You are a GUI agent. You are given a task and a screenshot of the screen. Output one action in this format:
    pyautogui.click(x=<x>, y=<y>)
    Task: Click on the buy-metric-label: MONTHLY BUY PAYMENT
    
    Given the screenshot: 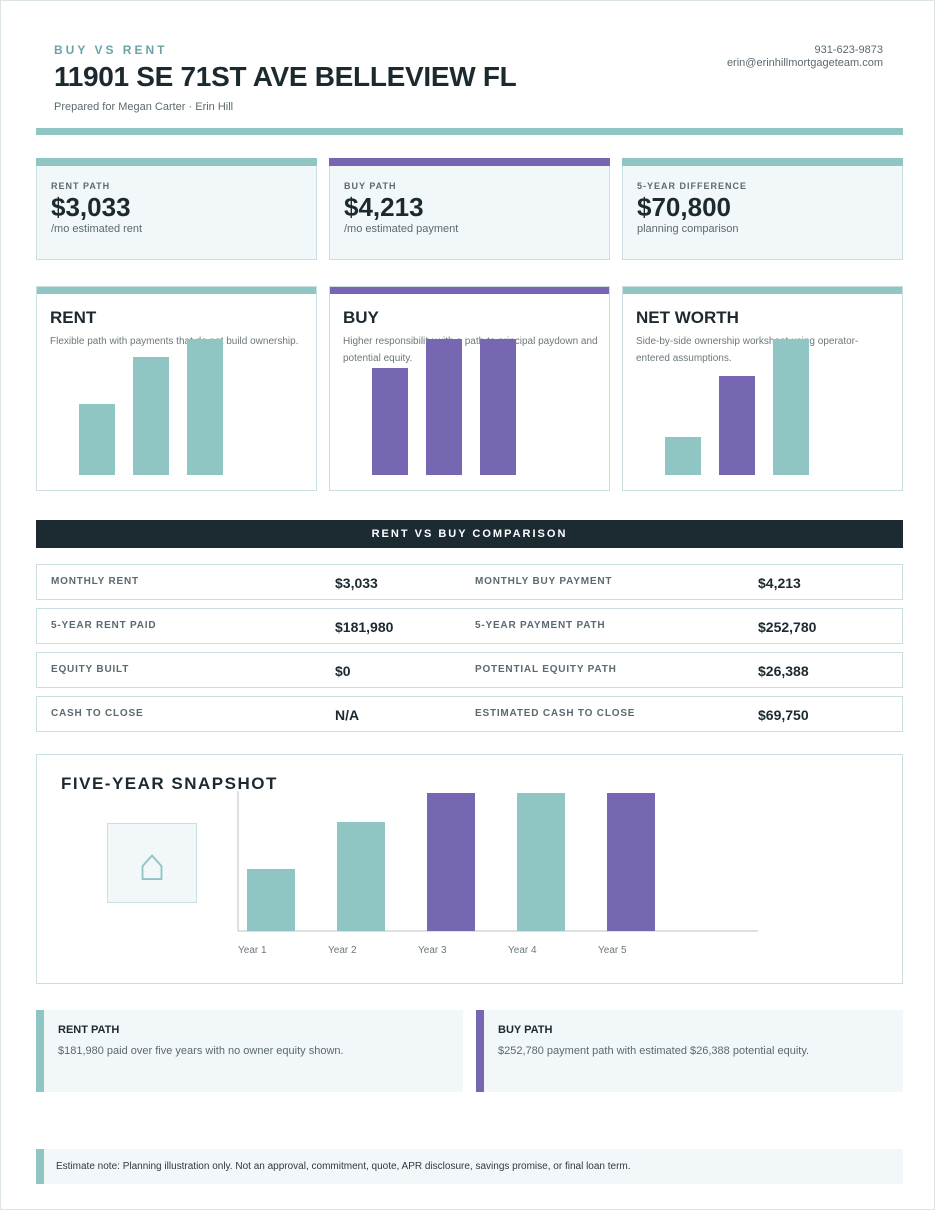 What is the action you would take?
    pyautogui.click(x=544, y=581)
    